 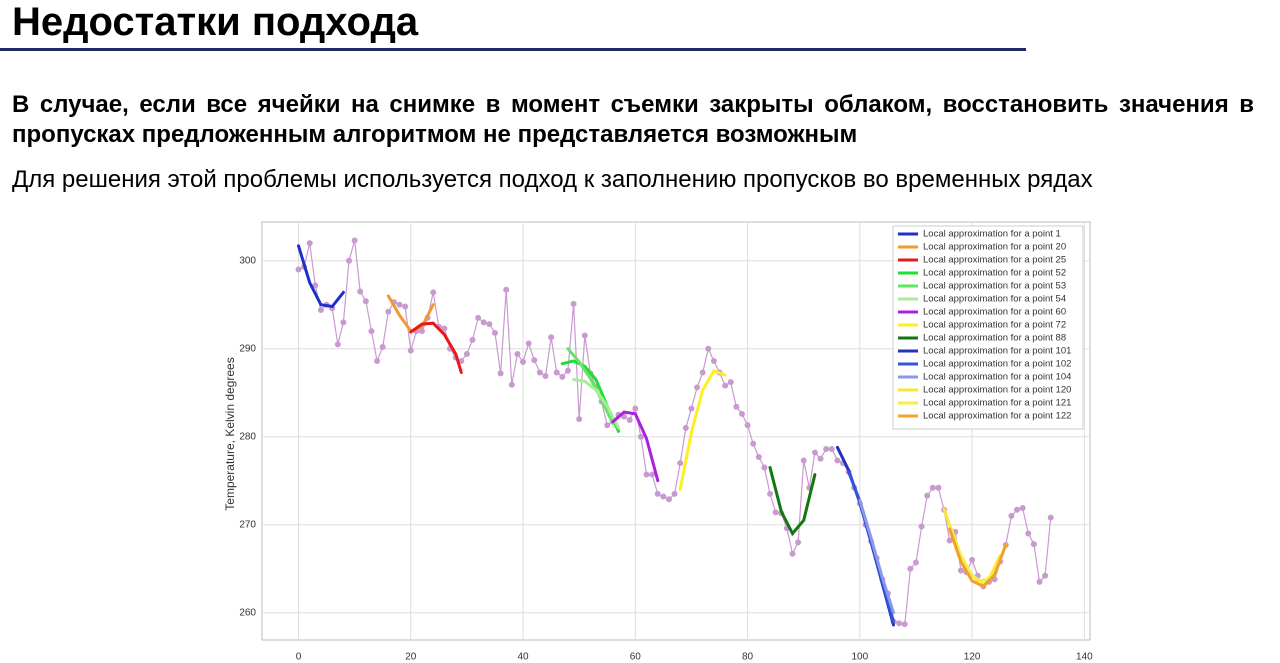 What do you see at coordinates (994, 338) in the screenshot?
I see `legend-label: Local approximation for a point 88` at bounding box center [994, 338].